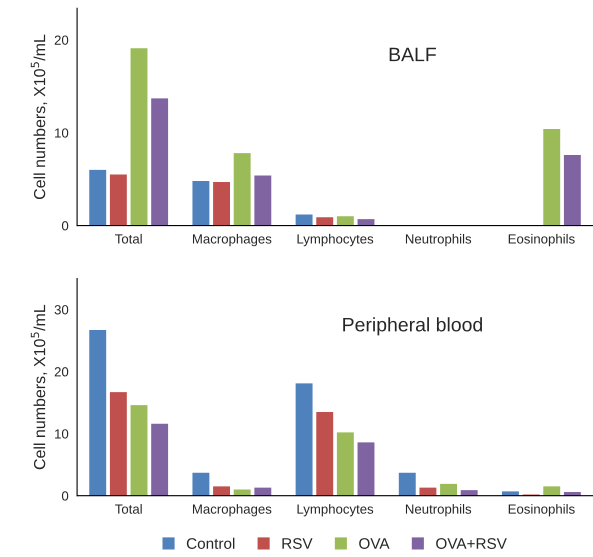  Describe the element at coordinates (471, 543) in the screenshot. I see `legend-label: OVA+RSV` at that location.